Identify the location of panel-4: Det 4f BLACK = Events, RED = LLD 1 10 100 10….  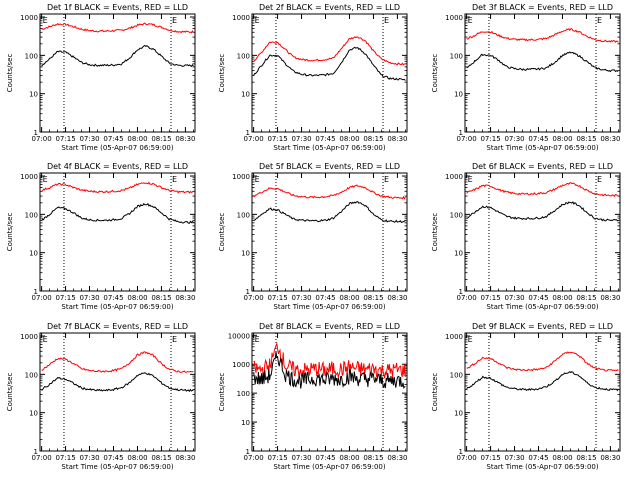
(101, 236).